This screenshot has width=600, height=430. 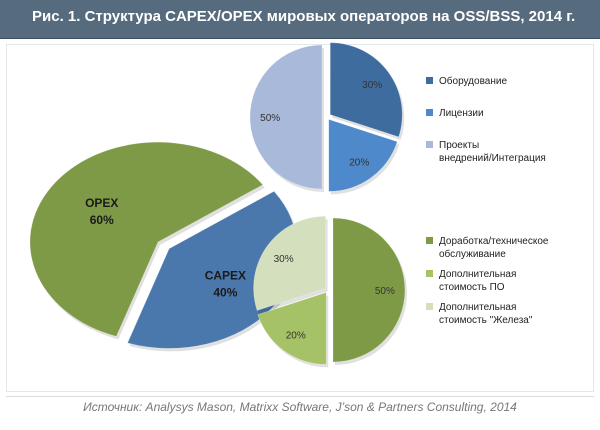 What do you see at coordinates (225, 276) in the screenshot?
I see `pie-slice-name: CAPEX` at bounding box center [225, 276].